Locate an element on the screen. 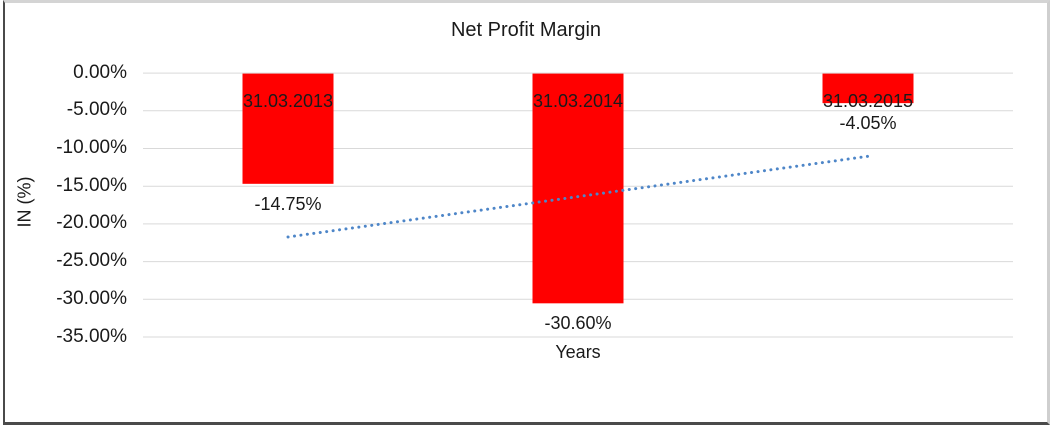  data-label: -30.60% is located at coordinates (578, 323).